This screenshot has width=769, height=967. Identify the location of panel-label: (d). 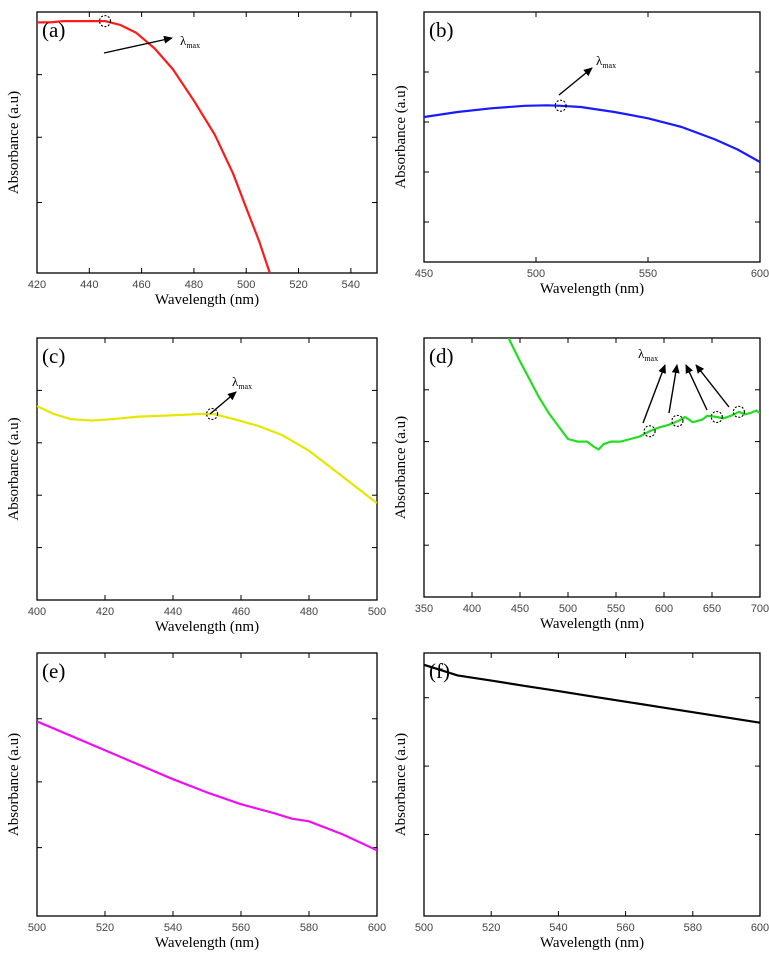
(441, 356).